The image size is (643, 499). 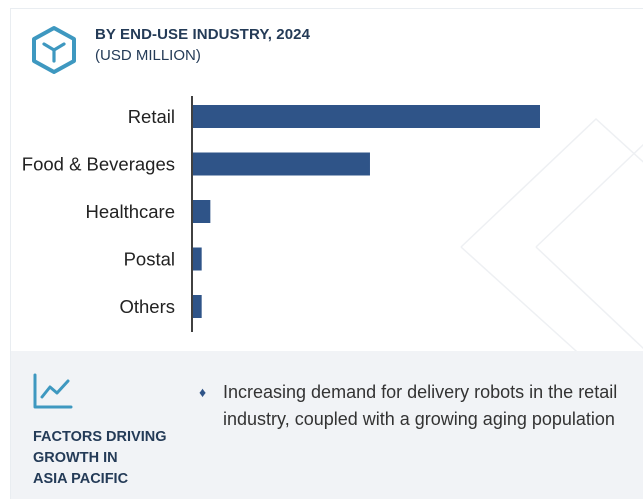 What do you see at coordinates (366, 116) in the screenshot?
I see `bar-retail` at bounding box center [366, 116].